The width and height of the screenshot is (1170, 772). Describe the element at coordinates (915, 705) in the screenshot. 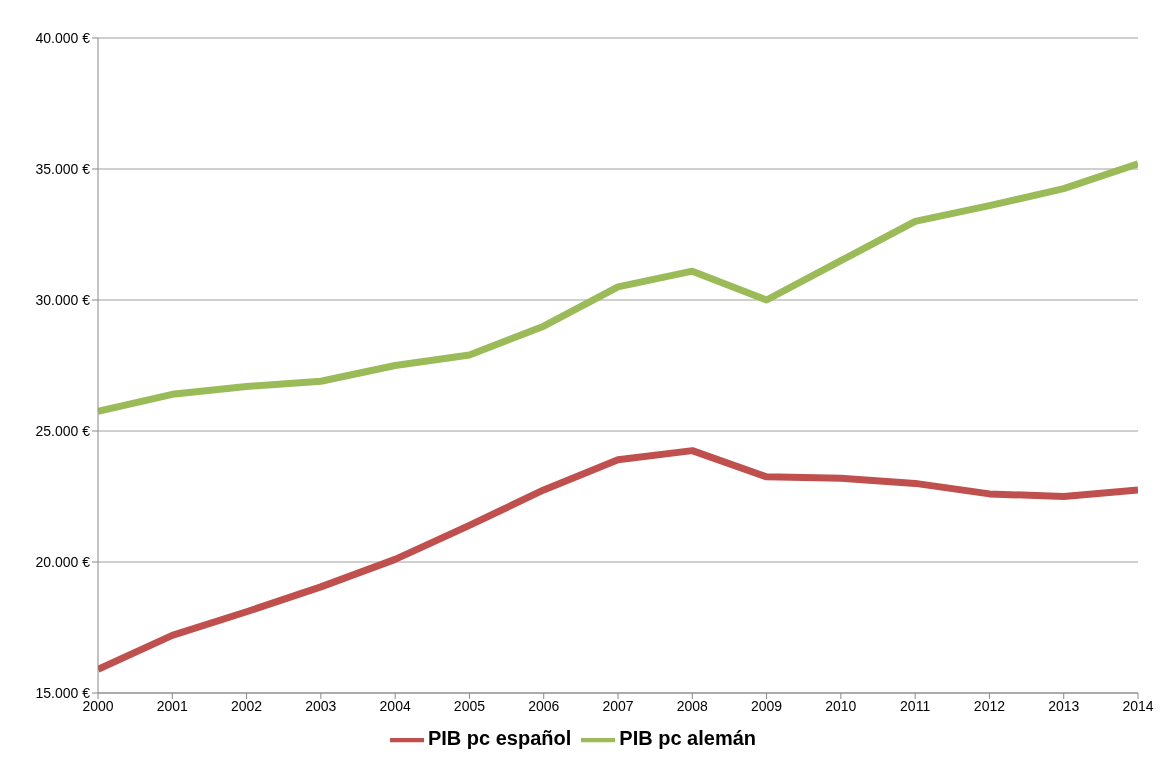

I see `x-tick-label: 2011` at that location.